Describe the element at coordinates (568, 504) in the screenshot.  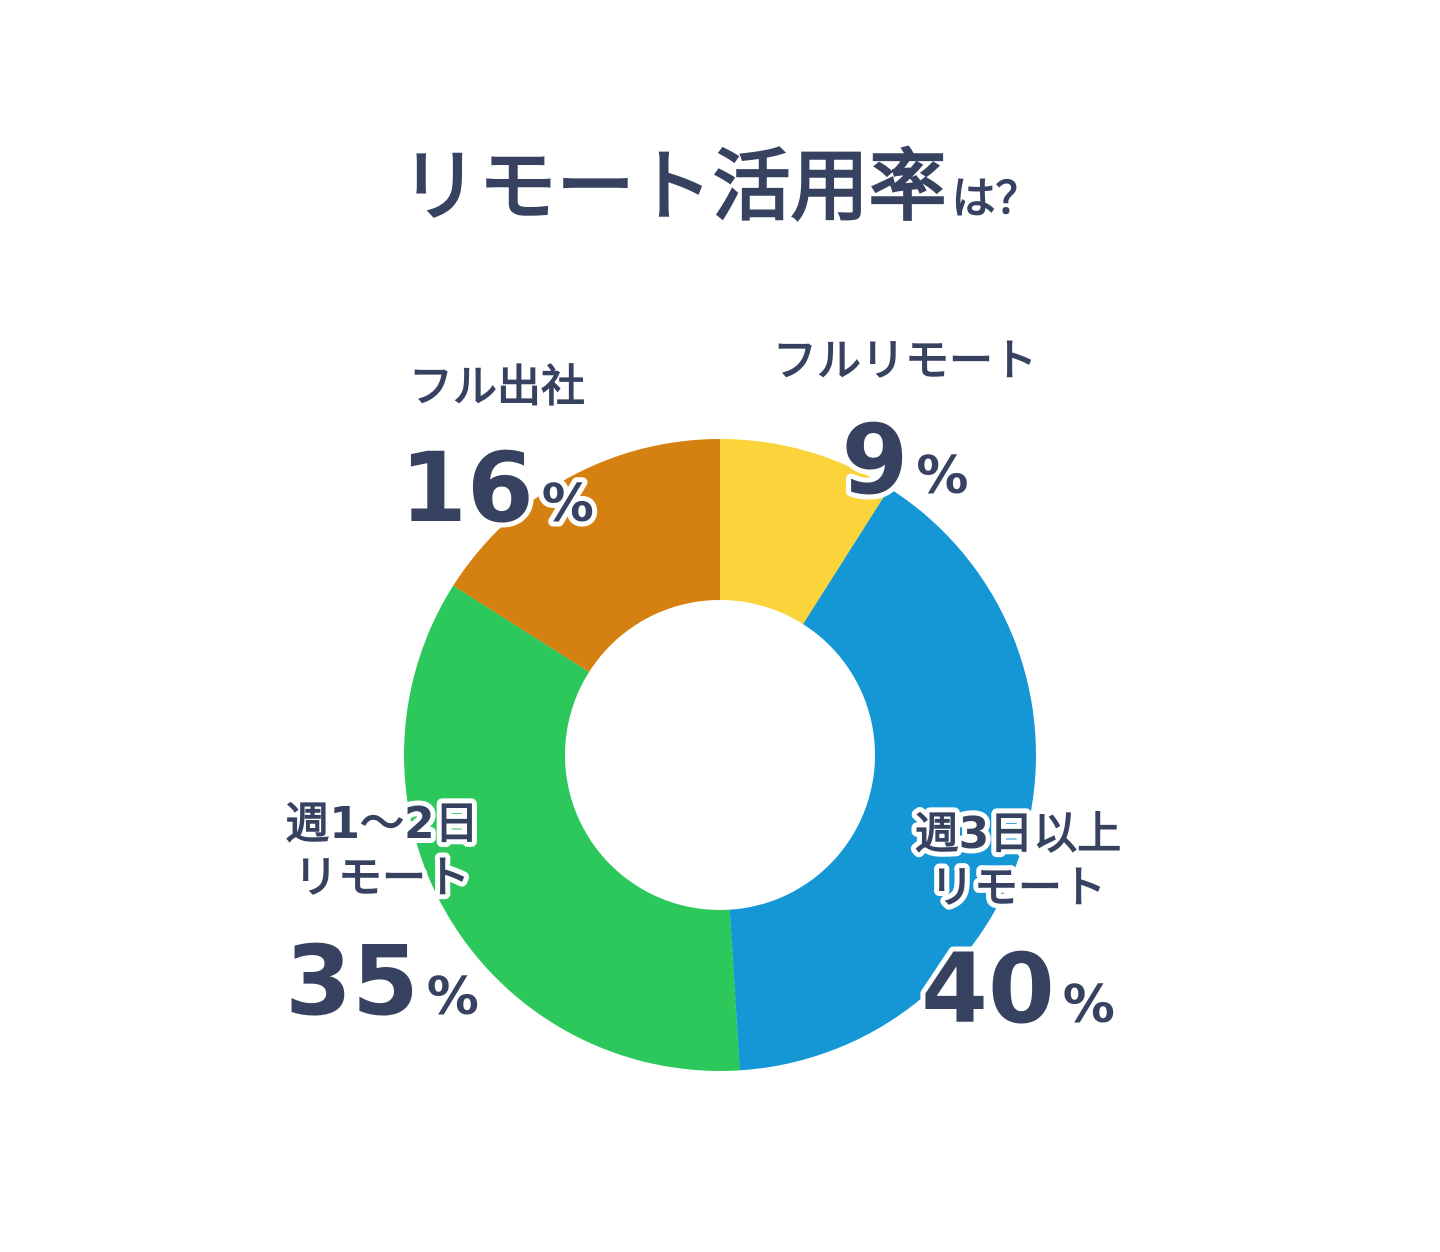
I see `slice-value-unit-4: %` at that location.